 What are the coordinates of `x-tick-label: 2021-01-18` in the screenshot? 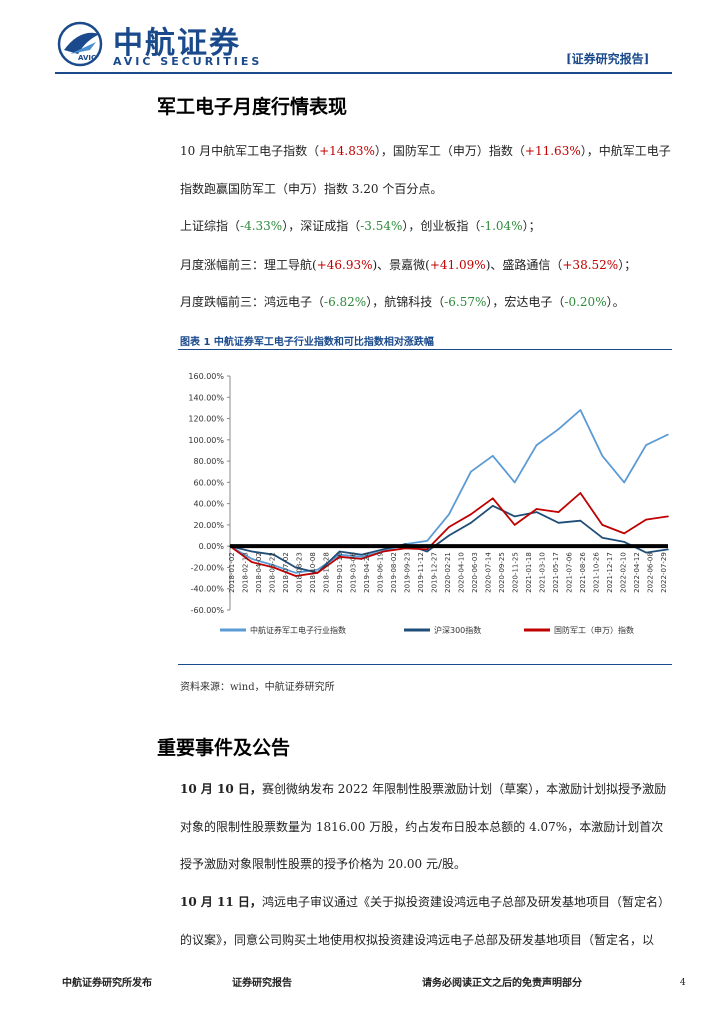 It's located at (529, 572).